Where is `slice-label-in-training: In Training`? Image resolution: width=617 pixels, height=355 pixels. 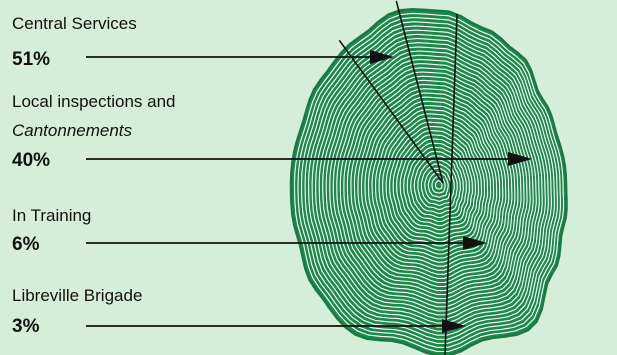
slice-label-in-training: In Training is located at coordinates (51, 215).